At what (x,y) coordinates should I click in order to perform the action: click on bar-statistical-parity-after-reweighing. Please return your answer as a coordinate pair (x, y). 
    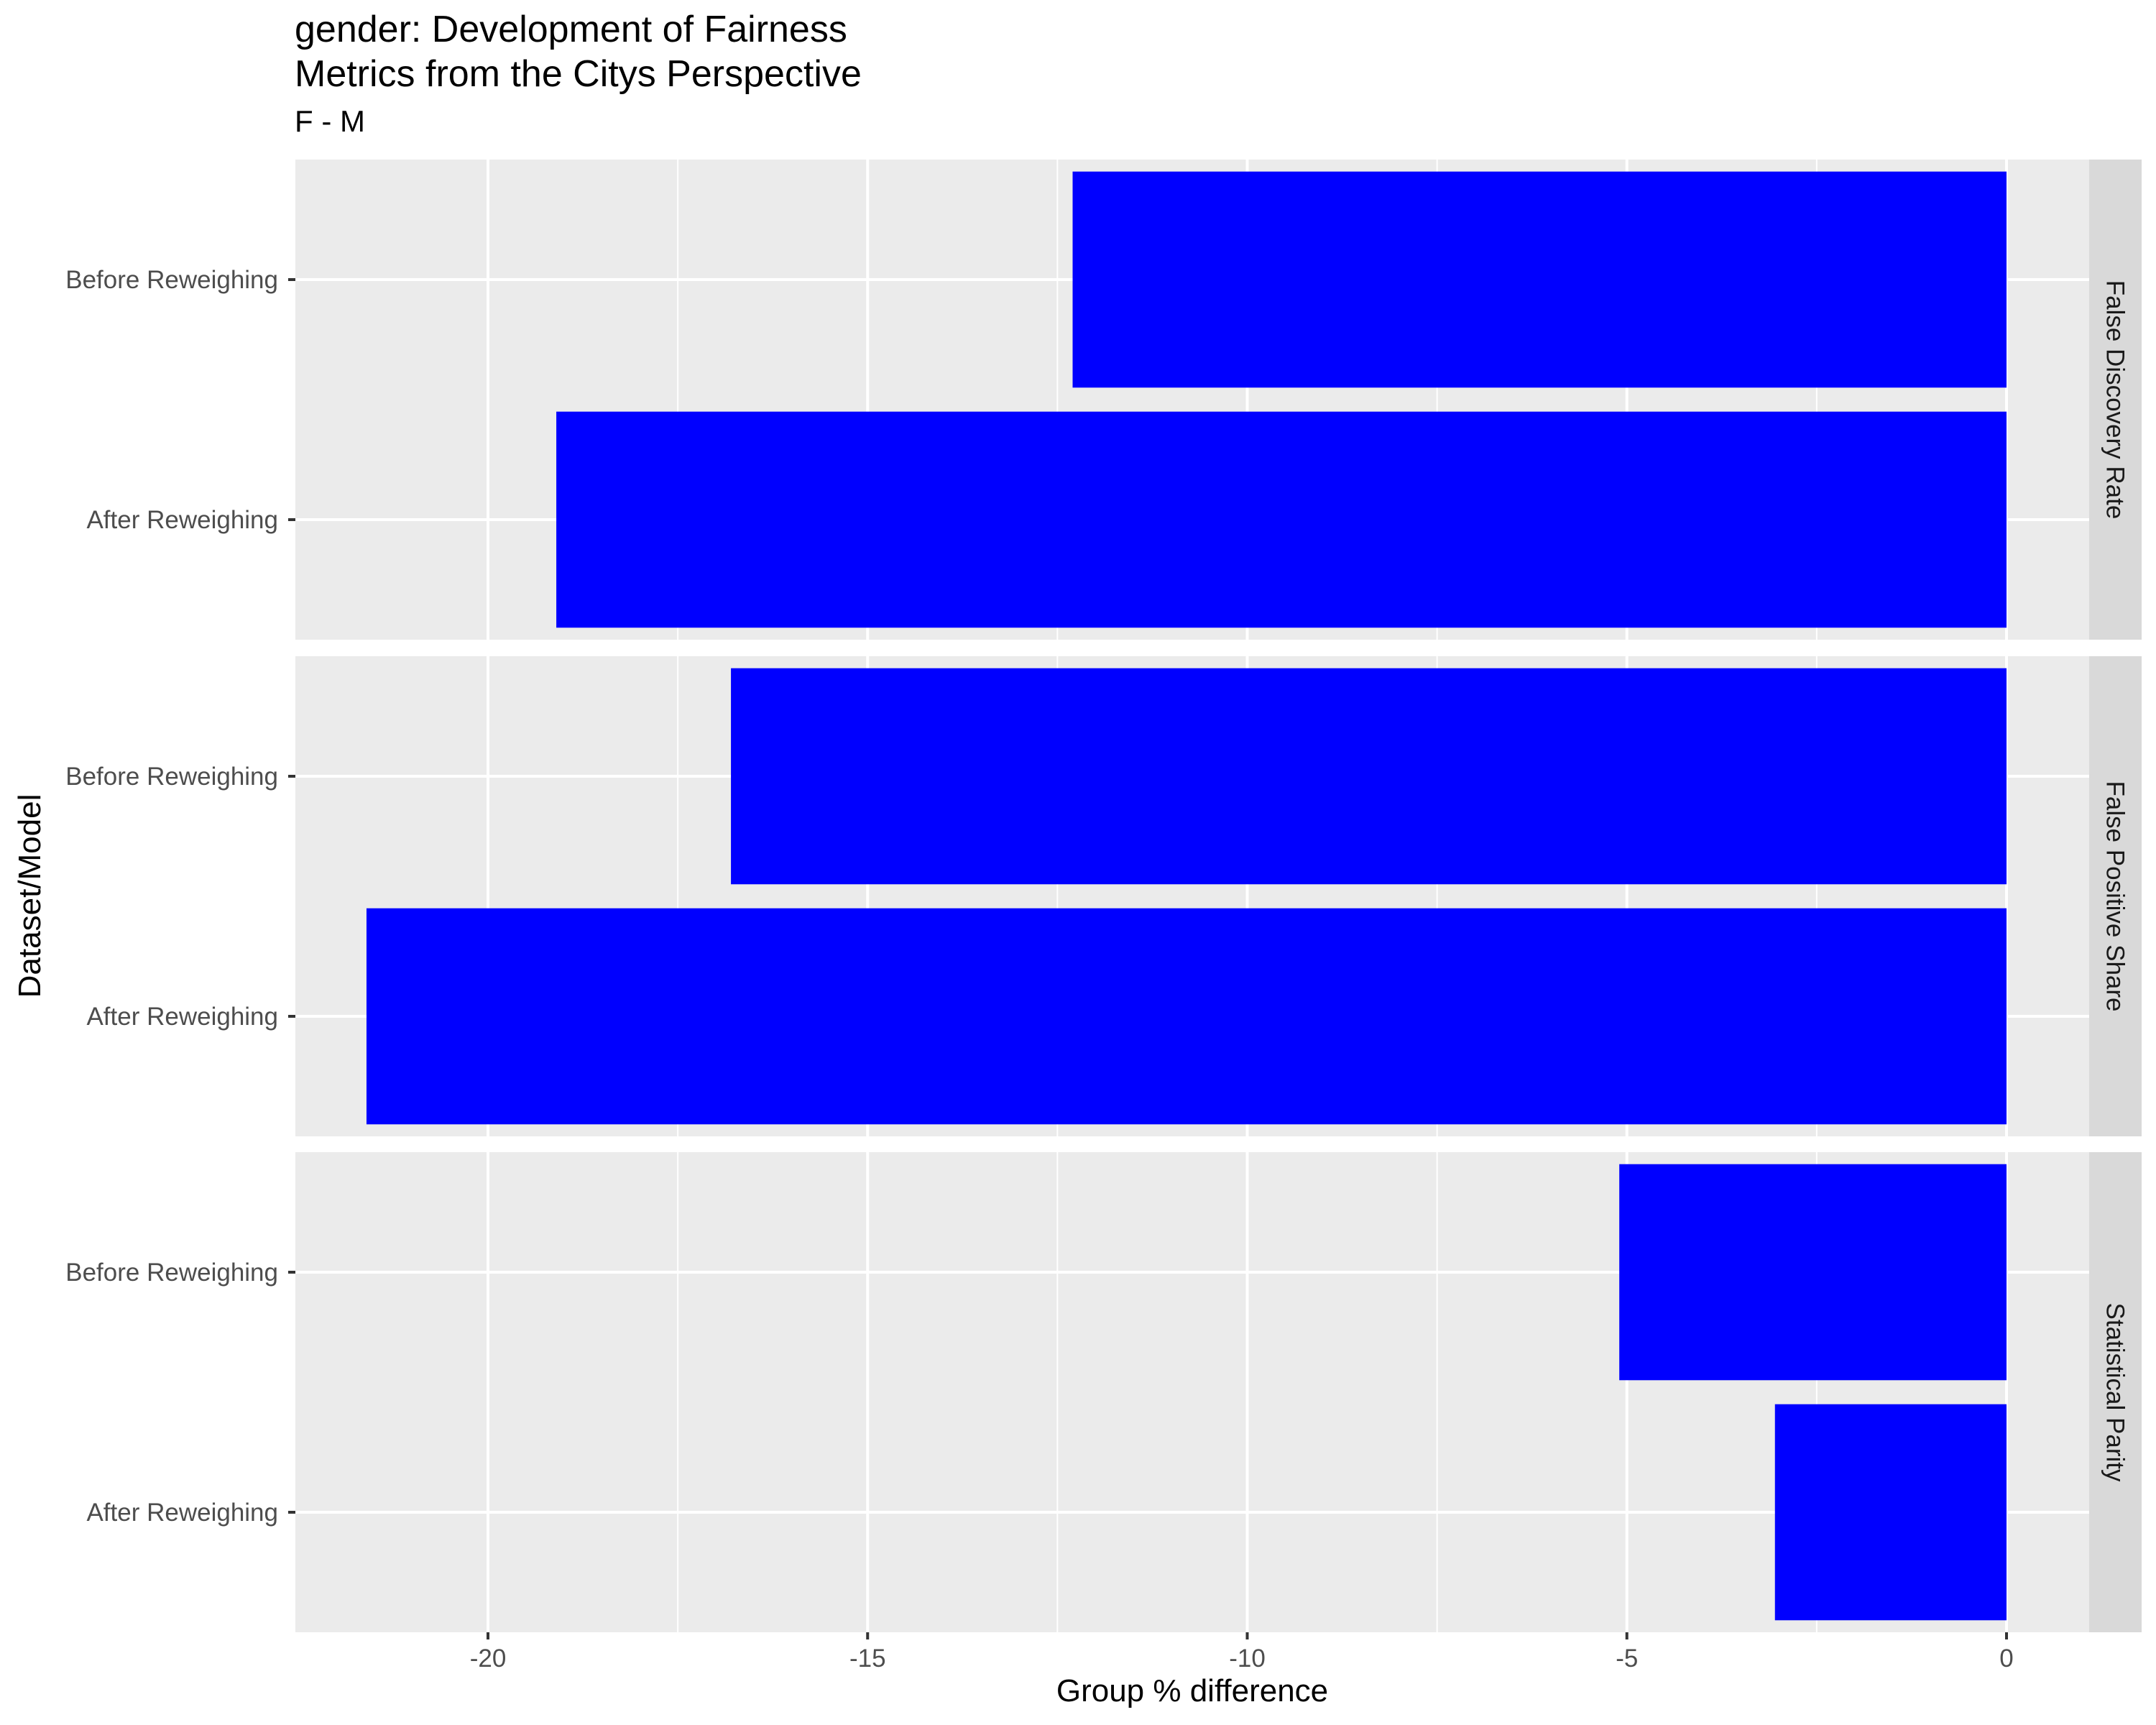
    Looking at the image, I should click on (1891, 1512).